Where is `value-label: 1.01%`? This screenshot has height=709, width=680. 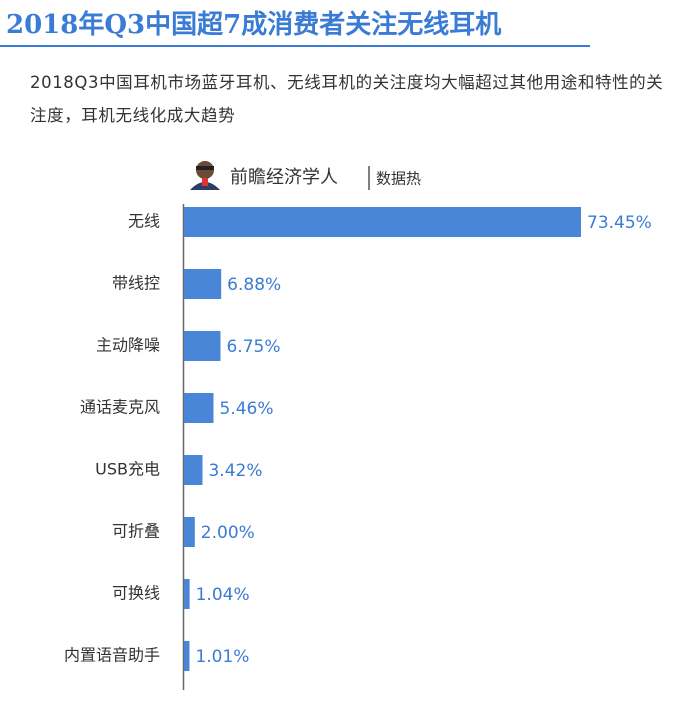
value-label: 1.01% is located at coordinates (222, 657).